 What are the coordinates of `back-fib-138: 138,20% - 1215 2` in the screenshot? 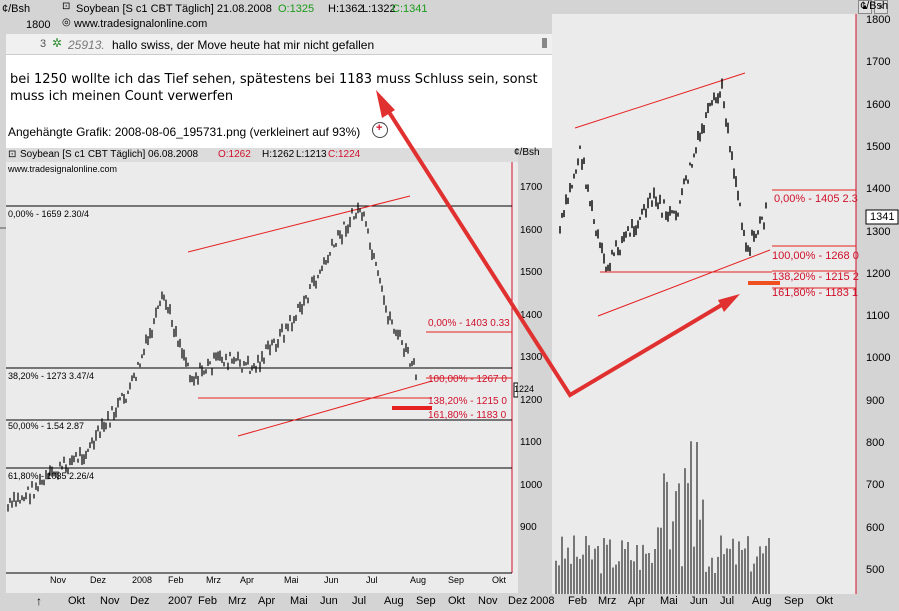 It's located at (815, 277).